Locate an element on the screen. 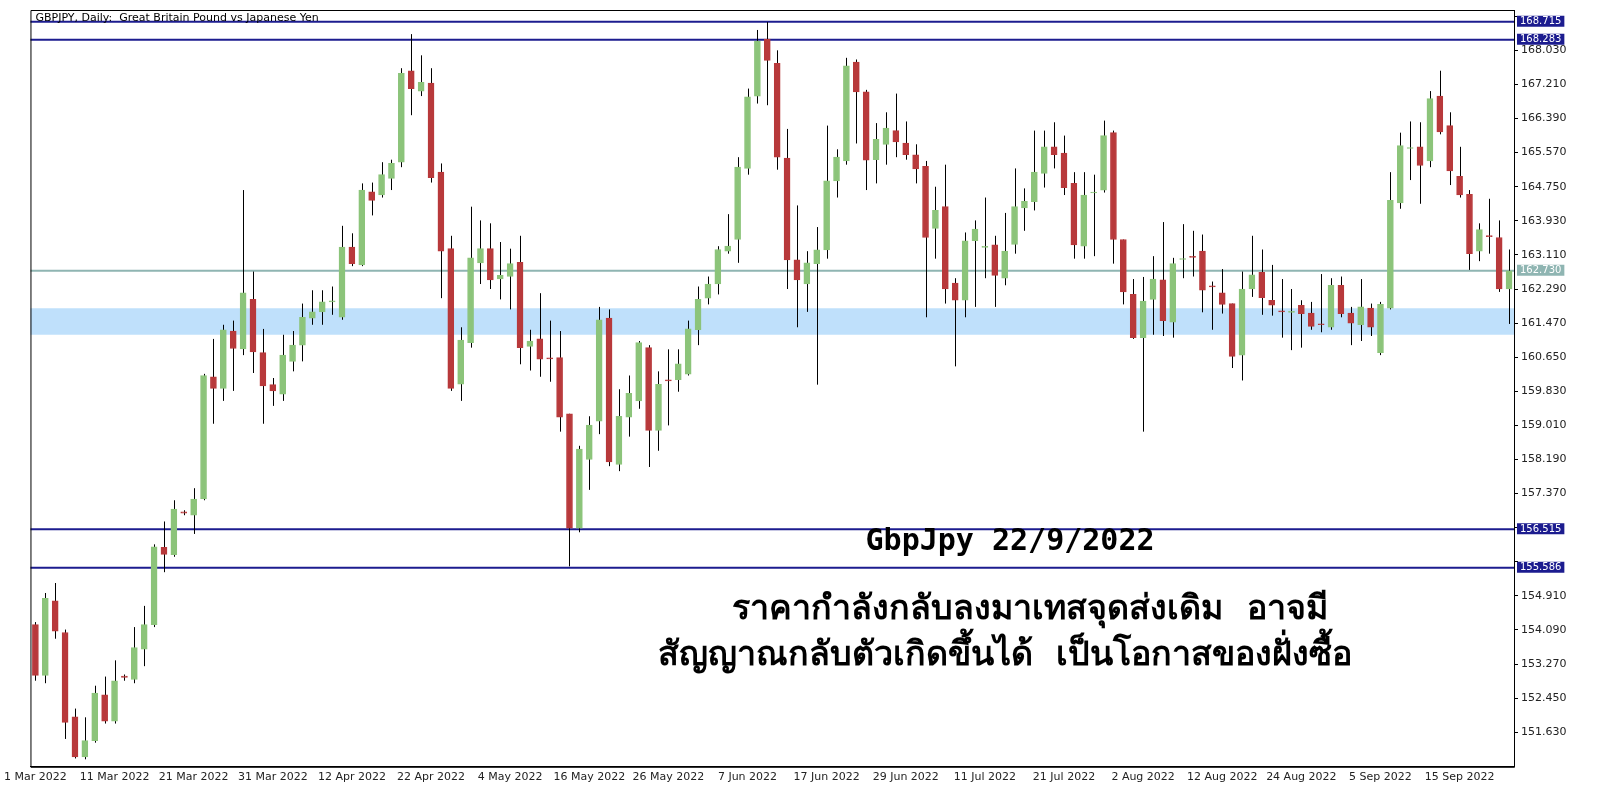 The image size is (1600, 790). x-tick-label: 29 Jun 2022 is located at coordinates (905, 777).